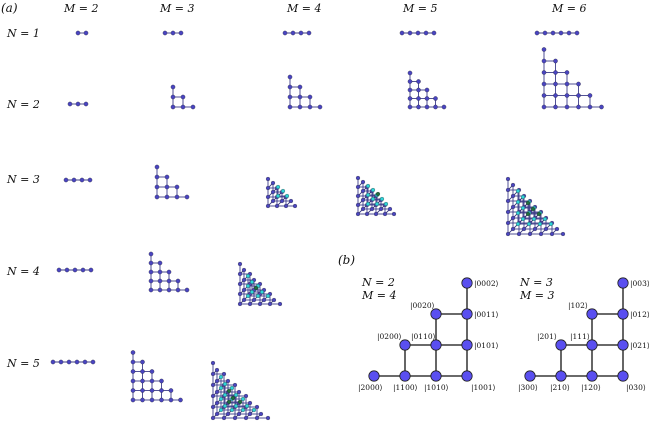  Describe the element at coordinates (535, 206) in the screenshot. I see `graph-n3-m6` at that location.